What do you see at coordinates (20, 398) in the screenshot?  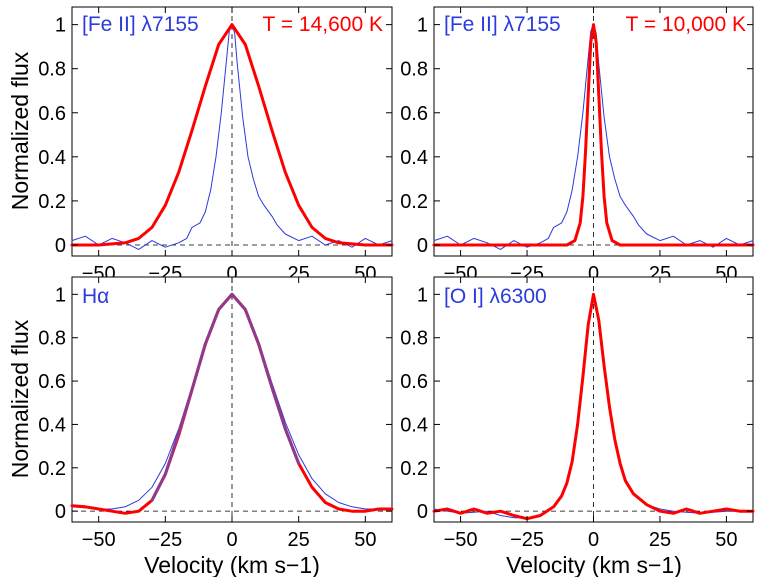 I see `y-axis-title-bottom: Normalized flux` at bounding box center [20, 398].